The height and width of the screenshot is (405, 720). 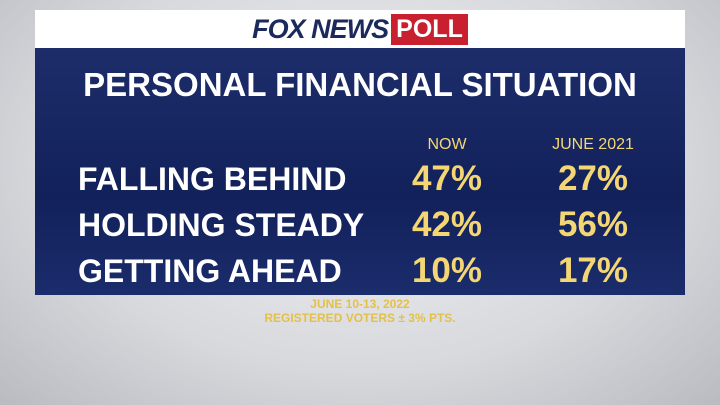 I want to click on cell-value: 47%, so click(x=447, y=178).